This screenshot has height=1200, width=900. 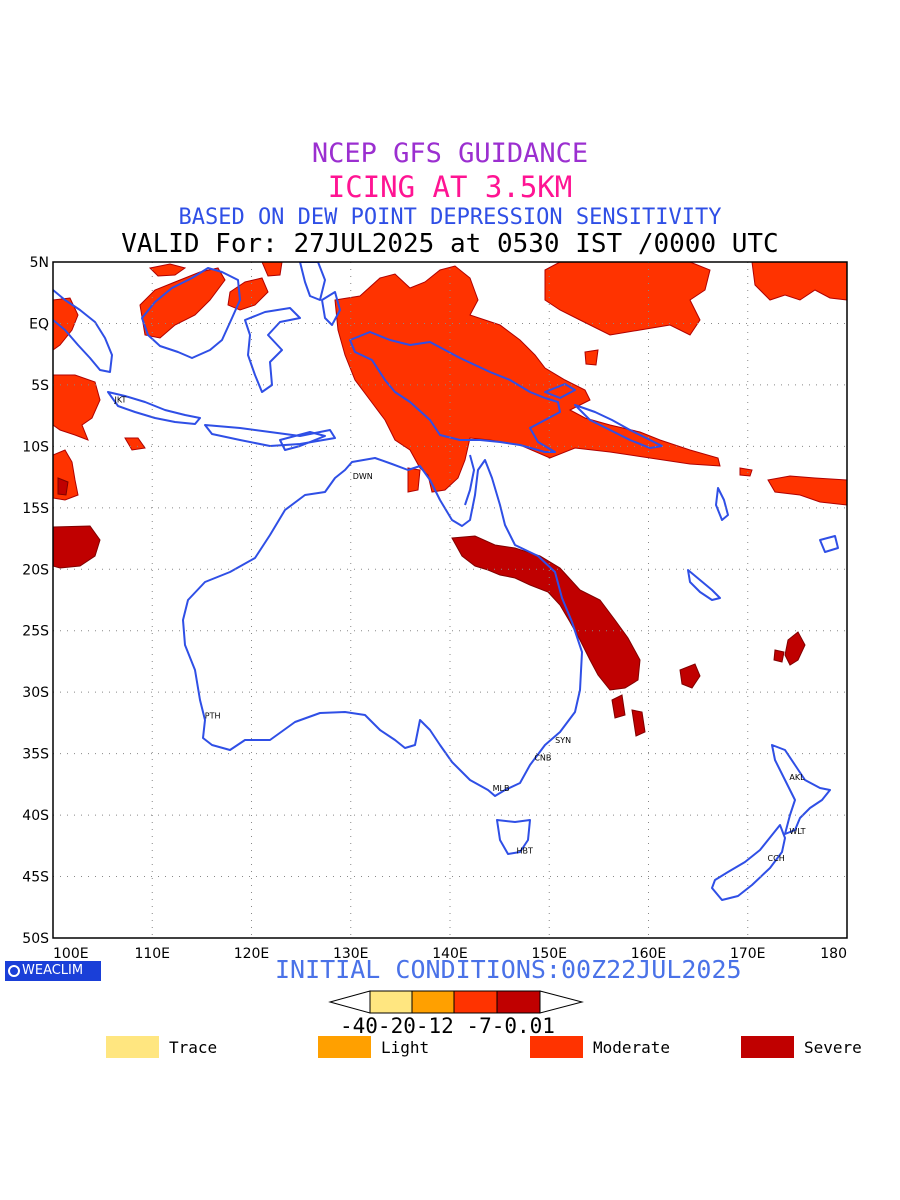 What do you see at coordinates (649, 954) in the screenshot?
I see `longitude-label: 160E` at bounding box center [649, 954].